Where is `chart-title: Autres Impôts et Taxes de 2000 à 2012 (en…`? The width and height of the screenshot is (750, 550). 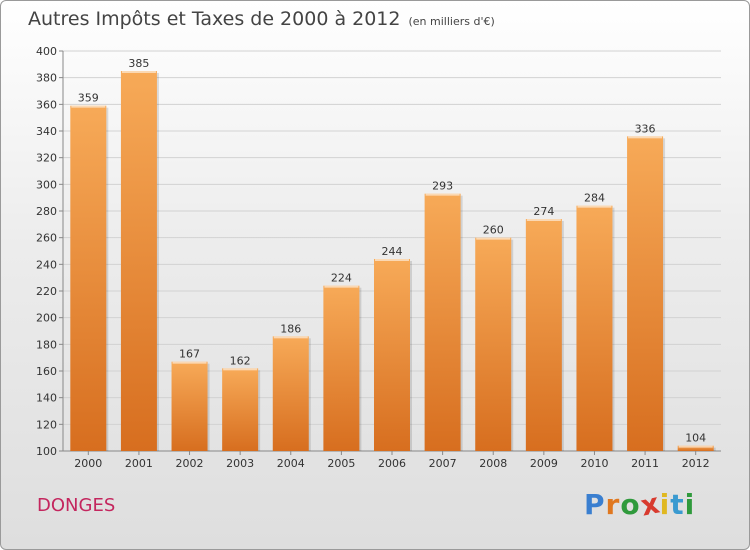 chart-title: Autres Impôts et Taxes de 2000 à 2012 (en… is located at coordinates (261, 19).